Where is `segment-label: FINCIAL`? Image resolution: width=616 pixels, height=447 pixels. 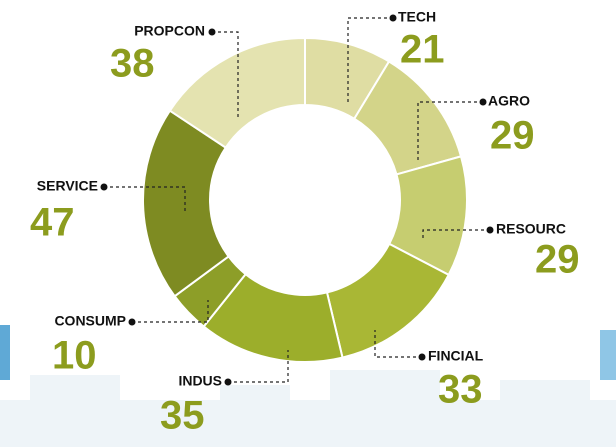 segment-label: FINCIAL is located at coordinates (456, 356).